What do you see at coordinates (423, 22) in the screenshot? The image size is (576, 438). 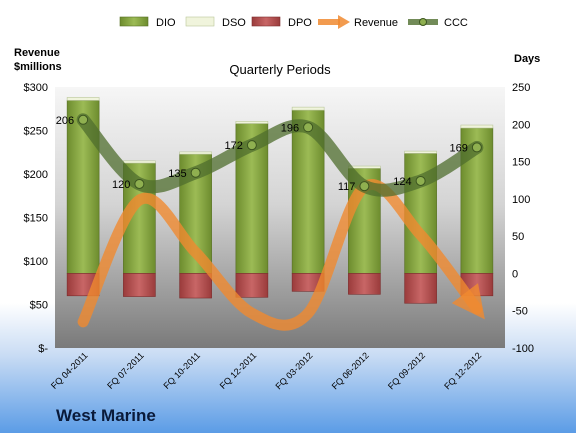 I see `legend-marker` at bounding box center [423, 22].